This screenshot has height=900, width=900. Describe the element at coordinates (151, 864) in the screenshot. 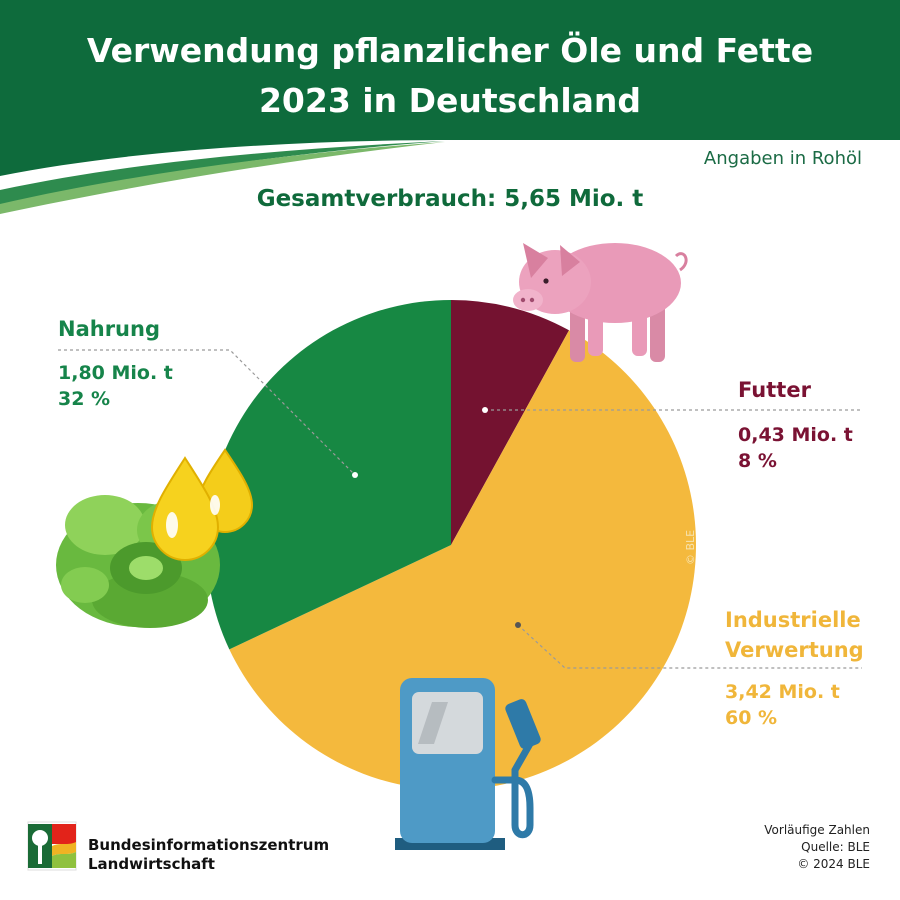

I see `brand-line-2: Landwirtschaft` at that location.